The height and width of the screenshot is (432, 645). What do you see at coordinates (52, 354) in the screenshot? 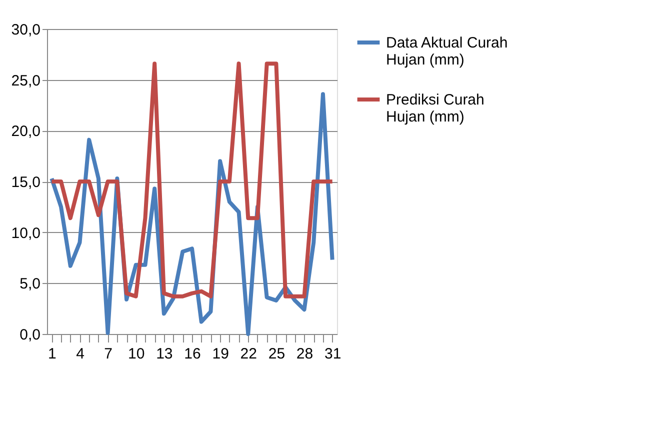
I see `x-tick-label: 1` at bounding box center [52, 354].